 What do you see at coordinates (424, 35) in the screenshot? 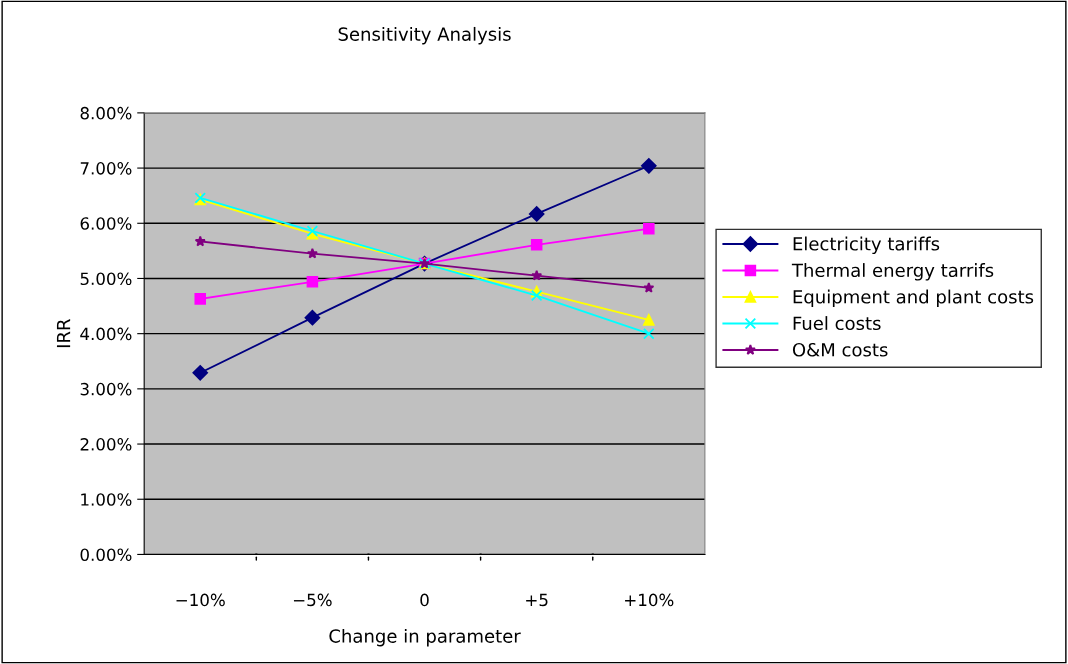
I see `chart-title: Sensitivity Analysis` at bounding box center [424, 35].